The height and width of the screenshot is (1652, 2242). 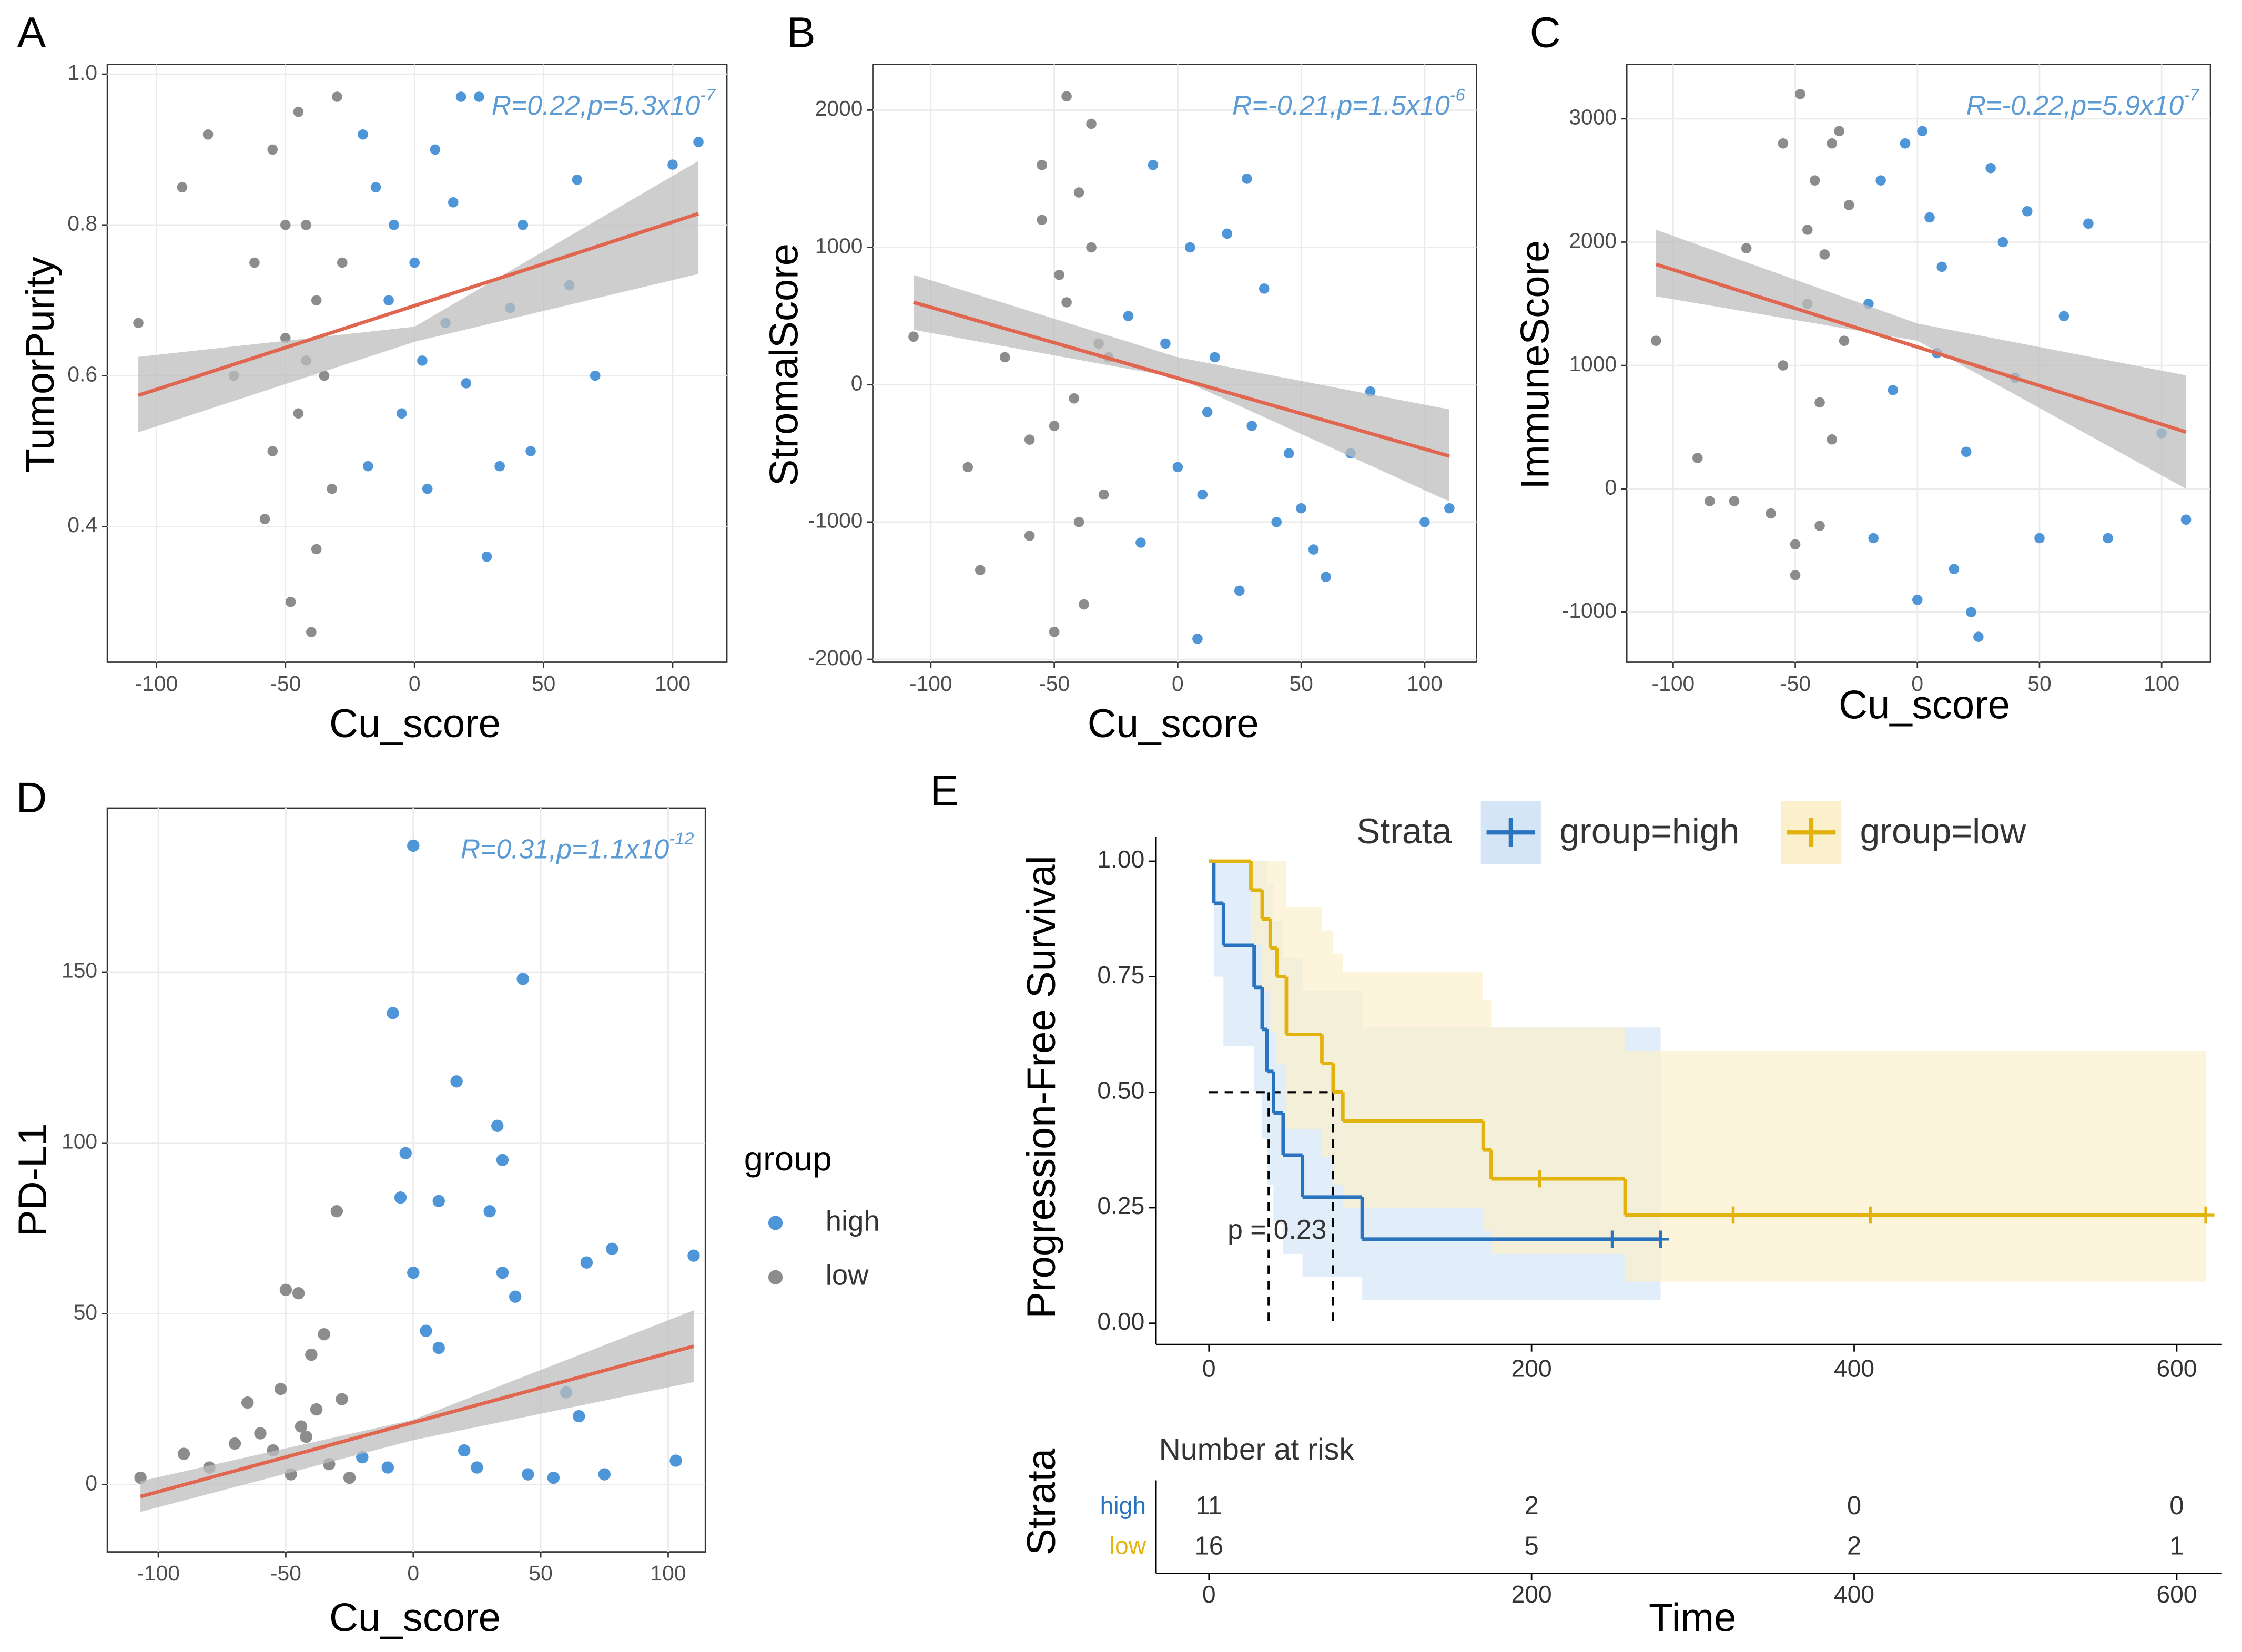 What do you see at coordinates (944, 790) in the screenshot?
I see `panel-label: E` at bounding box center [944, 790].